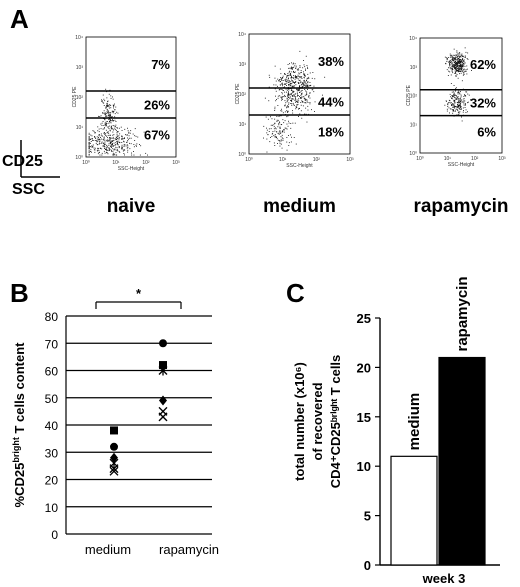  I want to click on tri-stroke, so click(163, 411).